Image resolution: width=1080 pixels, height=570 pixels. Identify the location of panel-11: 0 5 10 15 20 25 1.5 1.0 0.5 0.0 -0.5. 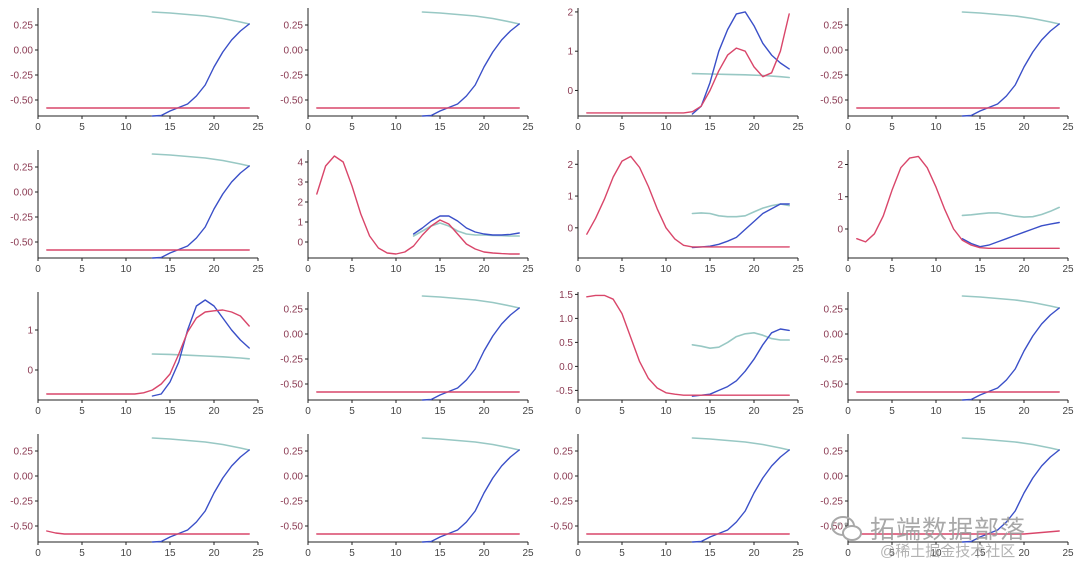
(680, 353).